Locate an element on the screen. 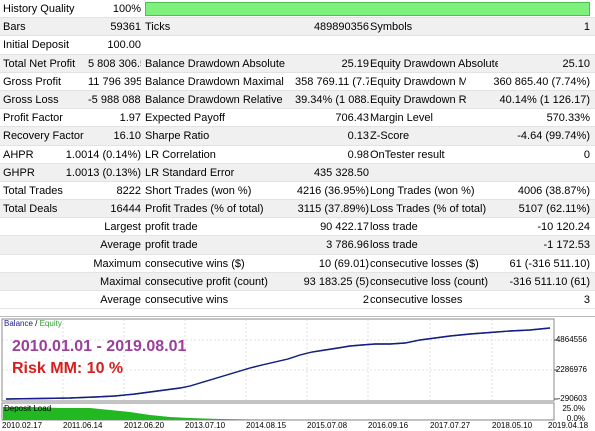  deposit-load-area is located at coordinates (278, 413).